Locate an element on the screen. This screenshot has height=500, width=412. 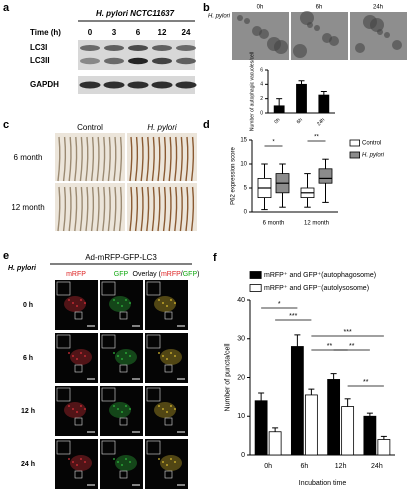
x-tick-label: 12h is located at coordinates (341, 466).